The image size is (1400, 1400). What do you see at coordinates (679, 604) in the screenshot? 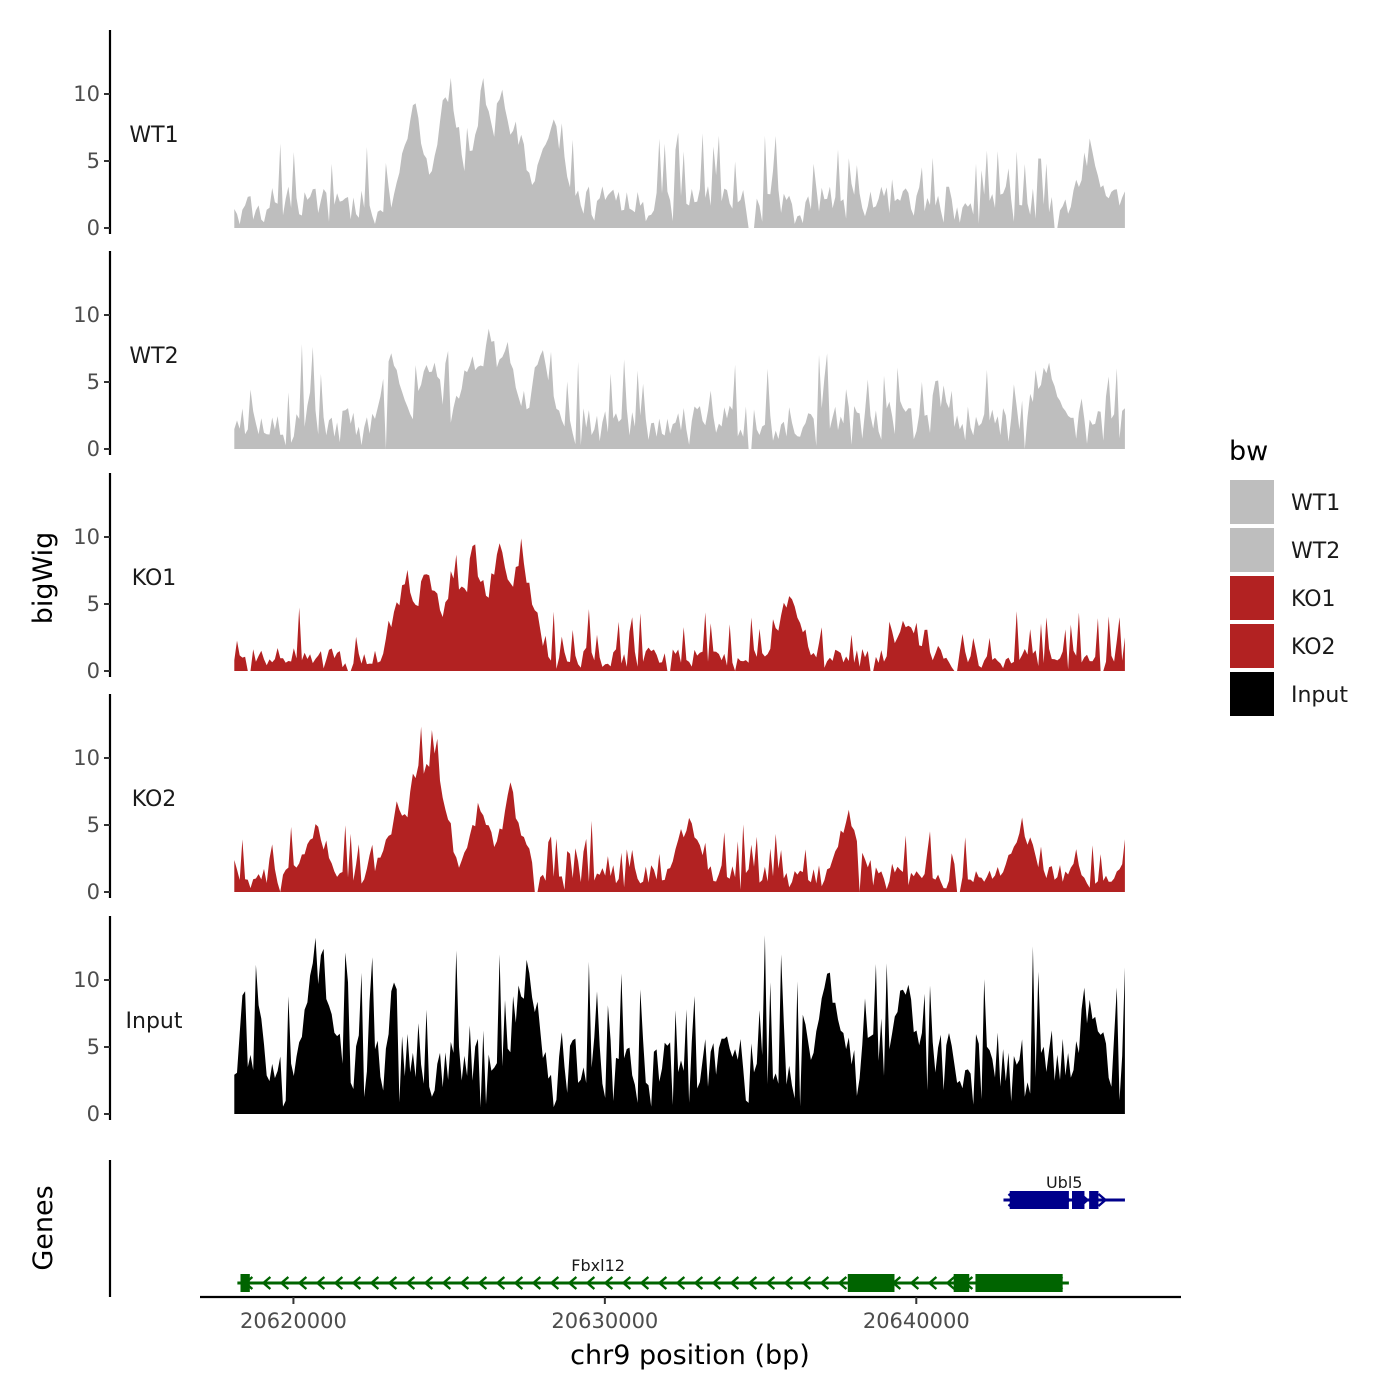
I see `coverage-area-ko1` at bounding box center [679, 604].